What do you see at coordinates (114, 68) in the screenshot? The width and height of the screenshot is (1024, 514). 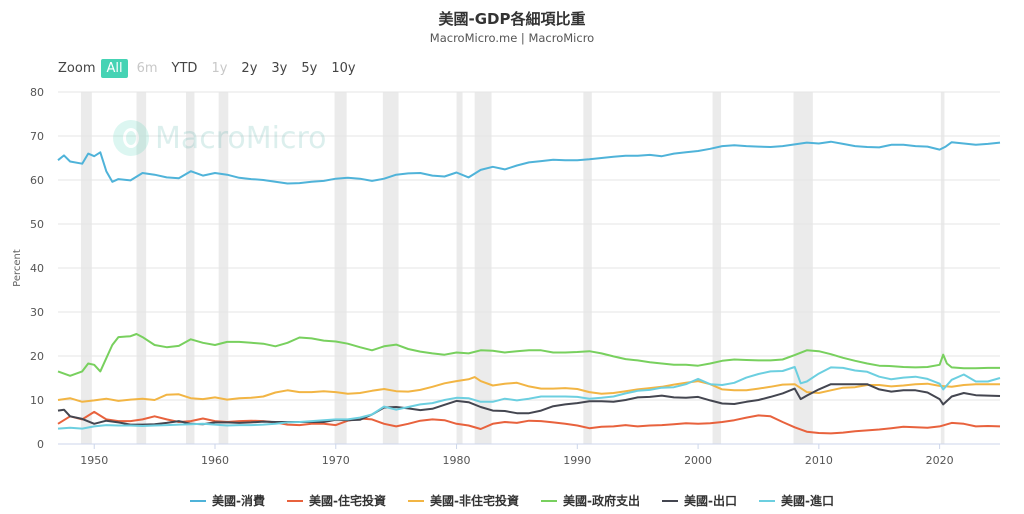 I see `zoom-all-button: All` at bounding box center [114, 68].